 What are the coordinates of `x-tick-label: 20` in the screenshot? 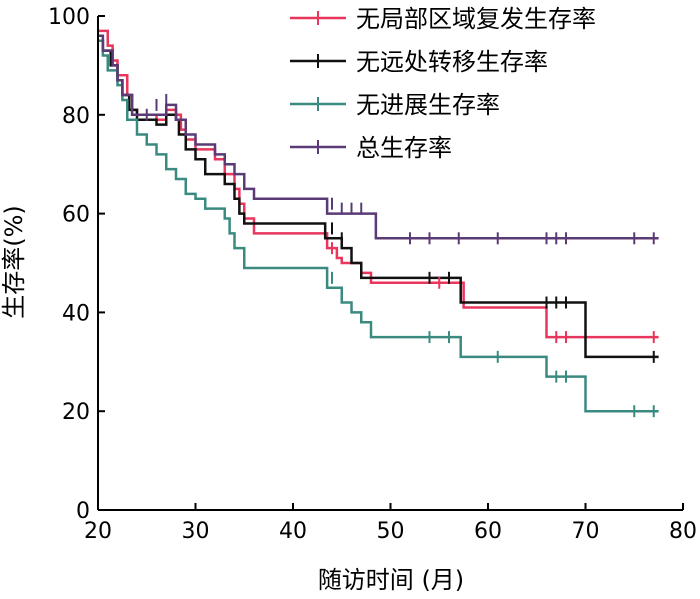 It's located at (98, 531).